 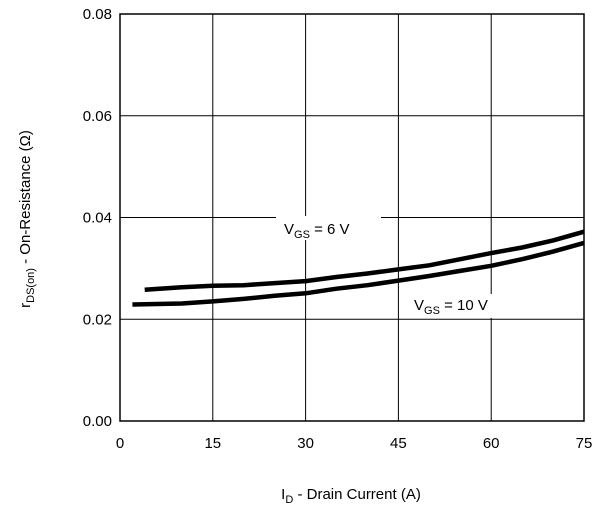 I want to click on x-tick-label: 60, so click(x=491, y=443).